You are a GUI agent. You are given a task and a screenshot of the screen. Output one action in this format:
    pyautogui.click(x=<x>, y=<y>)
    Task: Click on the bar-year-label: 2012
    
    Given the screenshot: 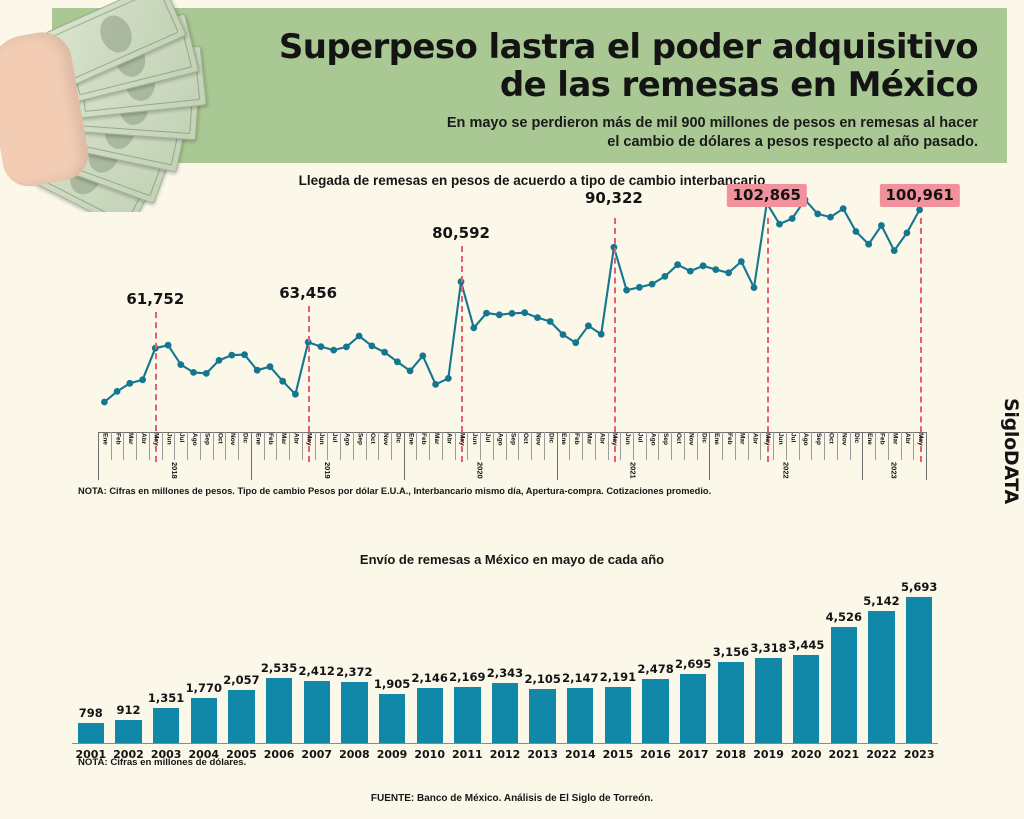 What is the action you would take?
    pyautogui.click(x=505, y=754)
    